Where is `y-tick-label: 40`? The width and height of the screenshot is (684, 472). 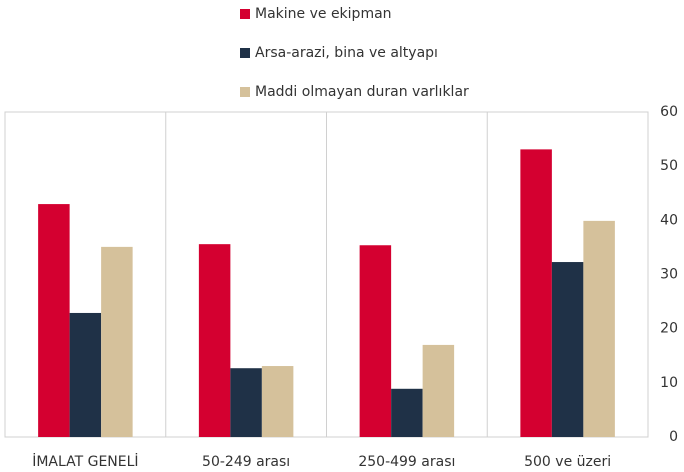
y-tick-label: 40 is located at coordinates (669, 220).